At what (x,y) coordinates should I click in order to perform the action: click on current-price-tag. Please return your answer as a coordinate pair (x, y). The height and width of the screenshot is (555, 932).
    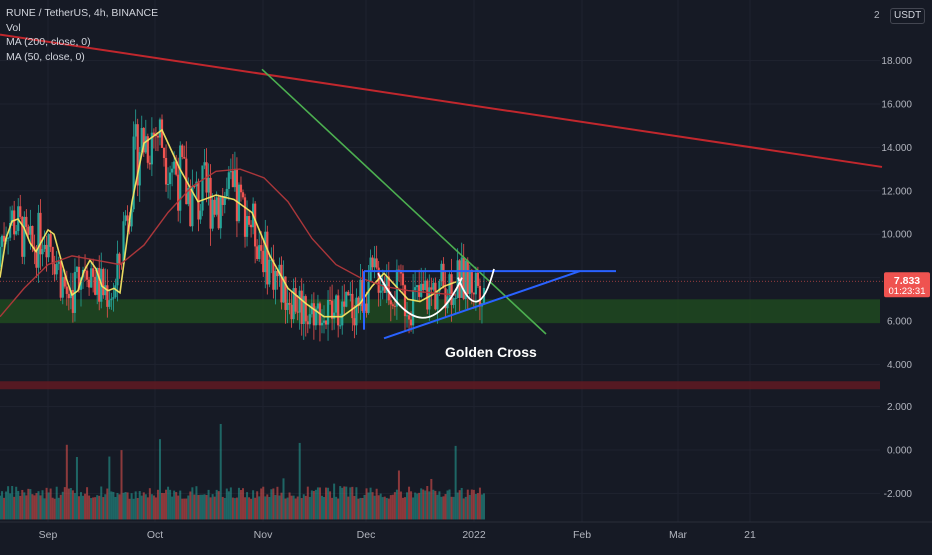
    Looking at the image, I should click on (907, 285).